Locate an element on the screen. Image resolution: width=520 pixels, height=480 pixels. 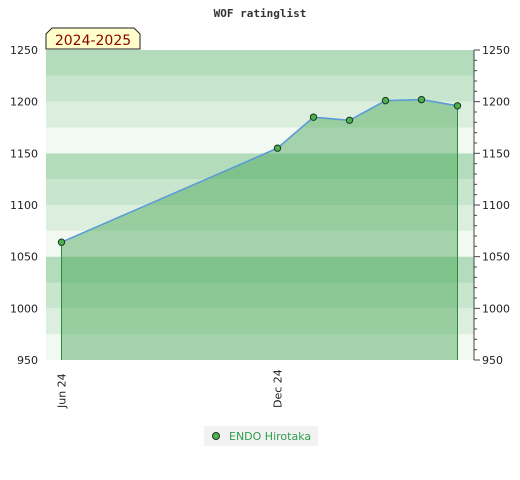
legend-label: ENDO Hirotaka is located at coordinates (270, 436).